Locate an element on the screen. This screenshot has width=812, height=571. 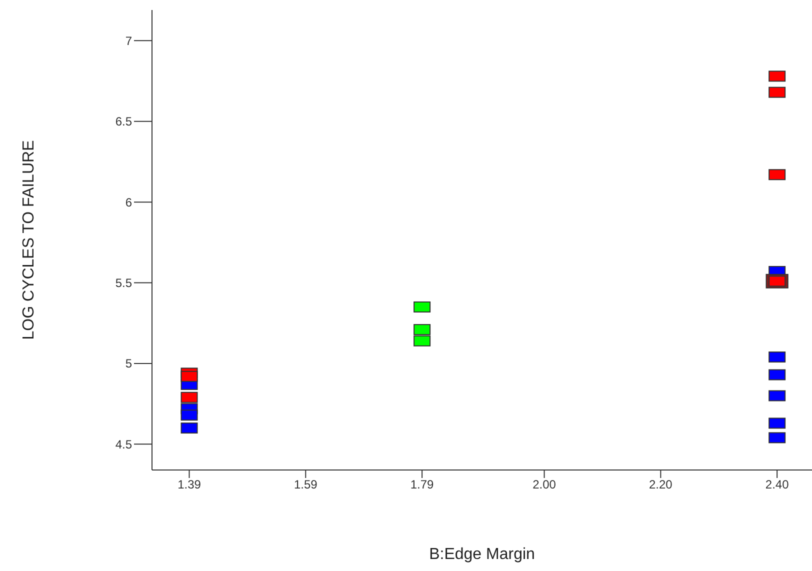
y-tick-label: 5 is located at coordinates (128, 363).